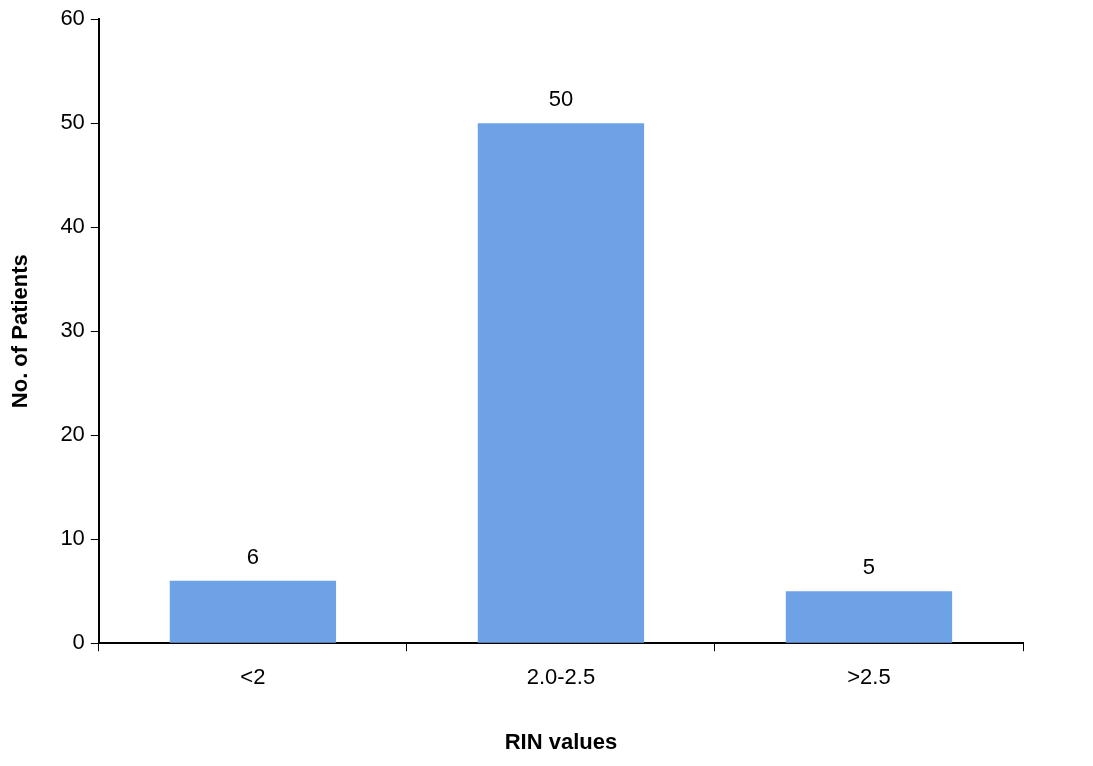  Describe the element at coordinates (20, 331) in the screenshot. I see `y-axis-title: No. of Patients` at that location.